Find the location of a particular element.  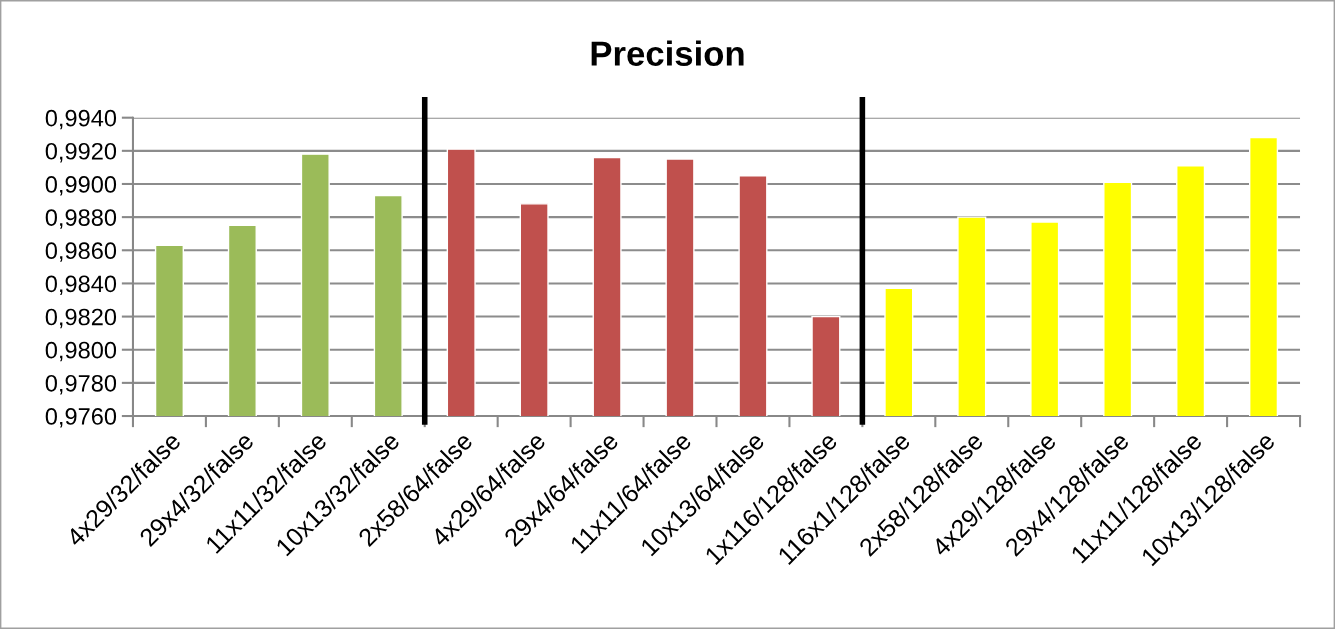

y-tick-label: 0,9940 is located at coordinates (81, 119).